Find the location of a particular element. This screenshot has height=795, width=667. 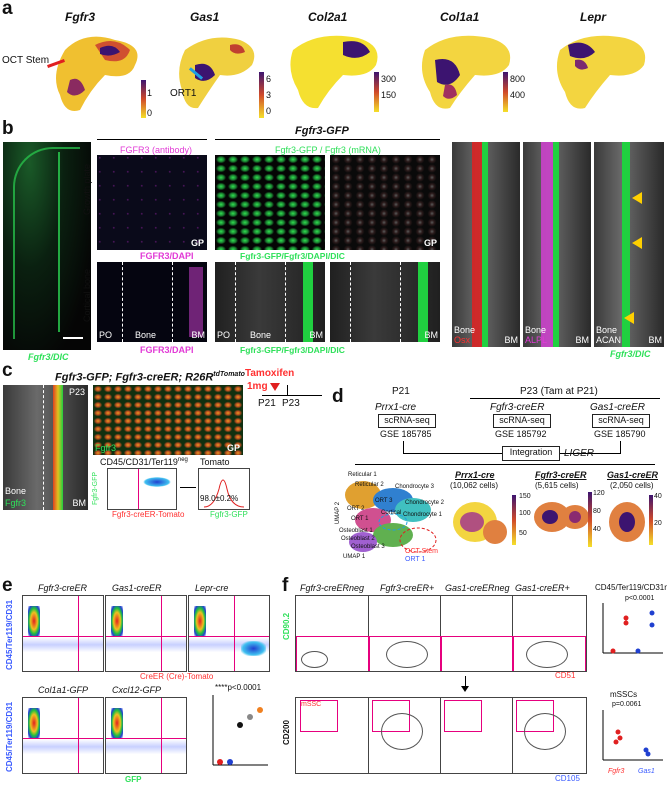

scale-label: 1 is located at coordinates (150, 93).